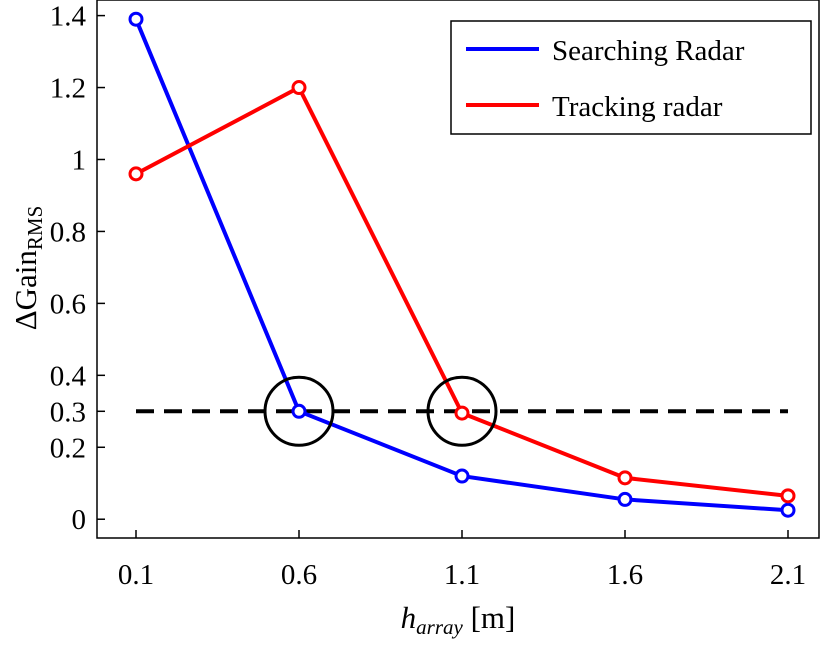 This screenshot has width=827, height=646. I want to click on x-tick-label: 0.6, so click(299, 575).